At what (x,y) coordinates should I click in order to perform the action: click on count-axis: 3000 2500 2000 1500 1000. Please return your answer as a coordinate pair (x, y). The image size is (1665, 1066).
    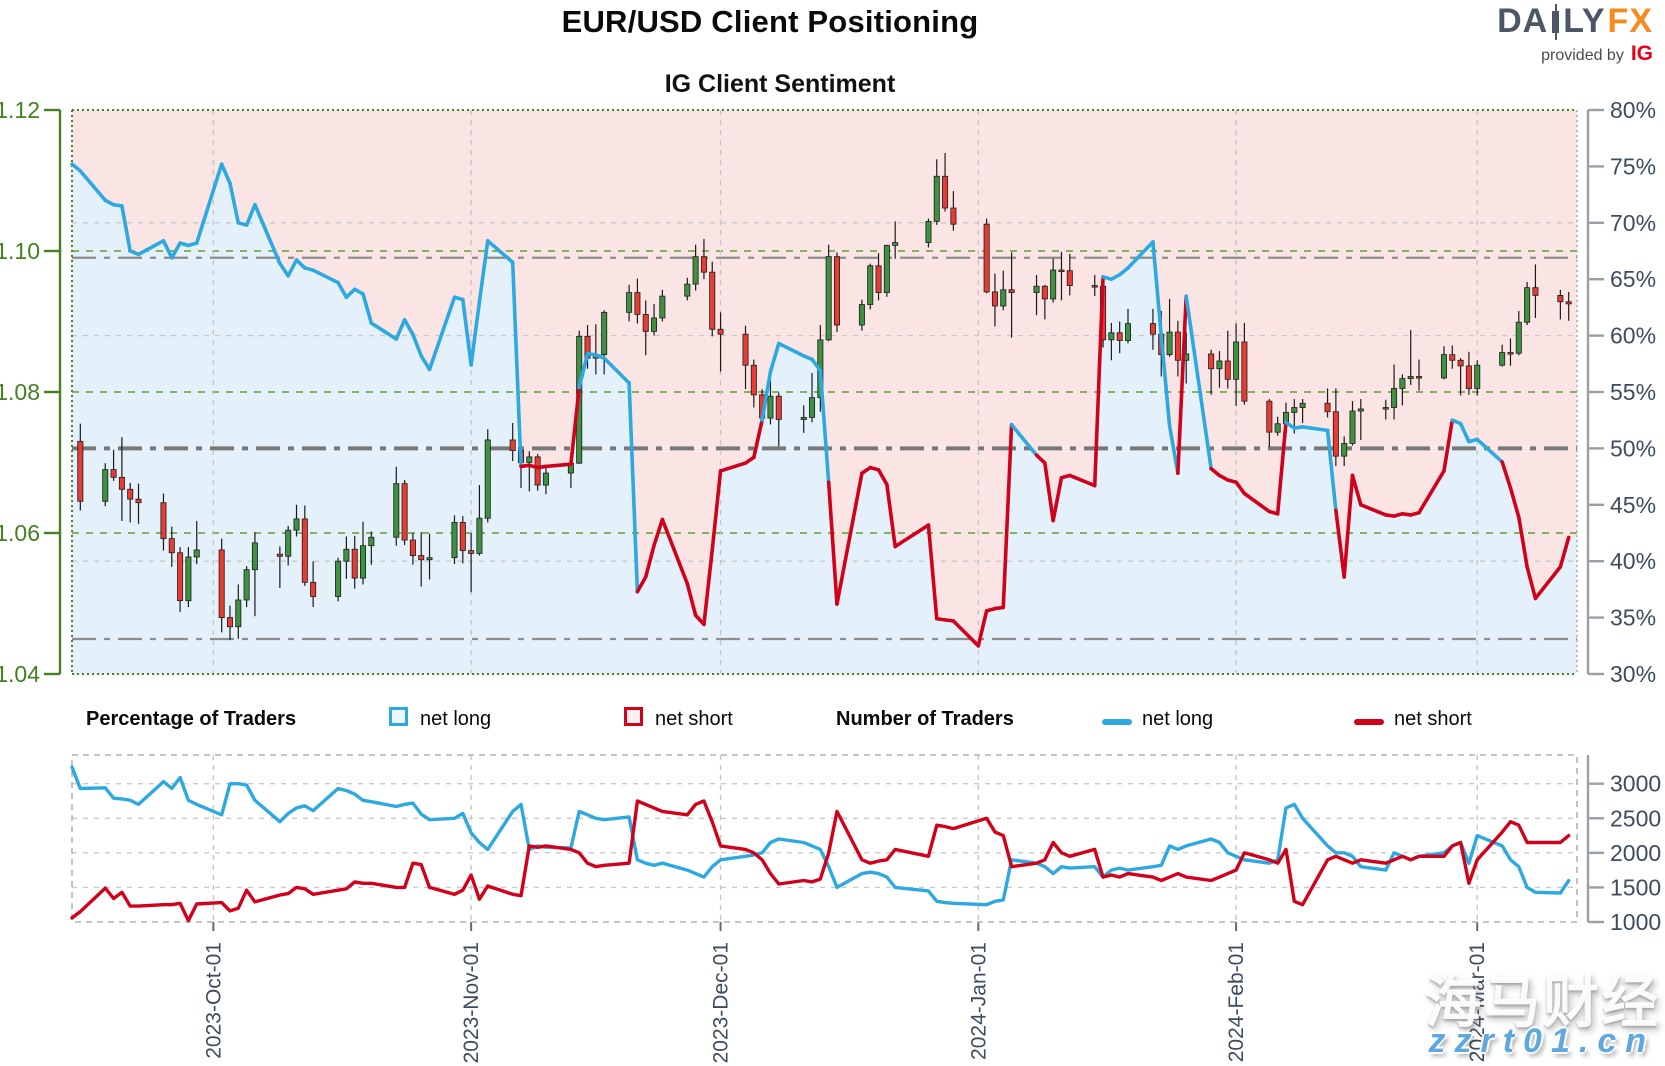
    Looking at the image, I should click on (1623, 845).